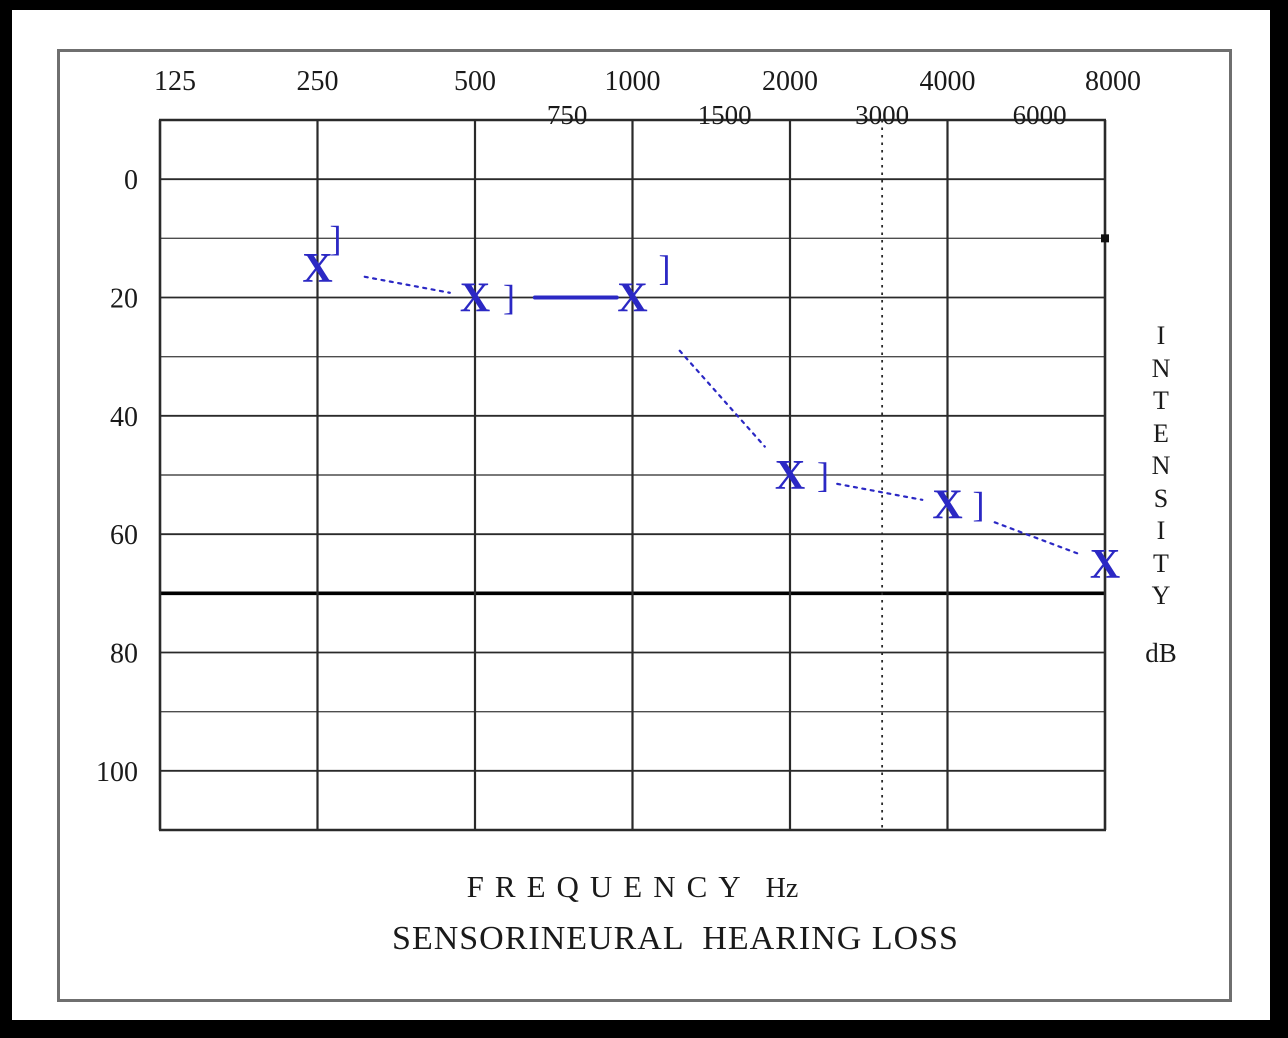  Describe the element at coordinates (131, 180) in the screenshot. I see `y-tick-label: 0` at that location.